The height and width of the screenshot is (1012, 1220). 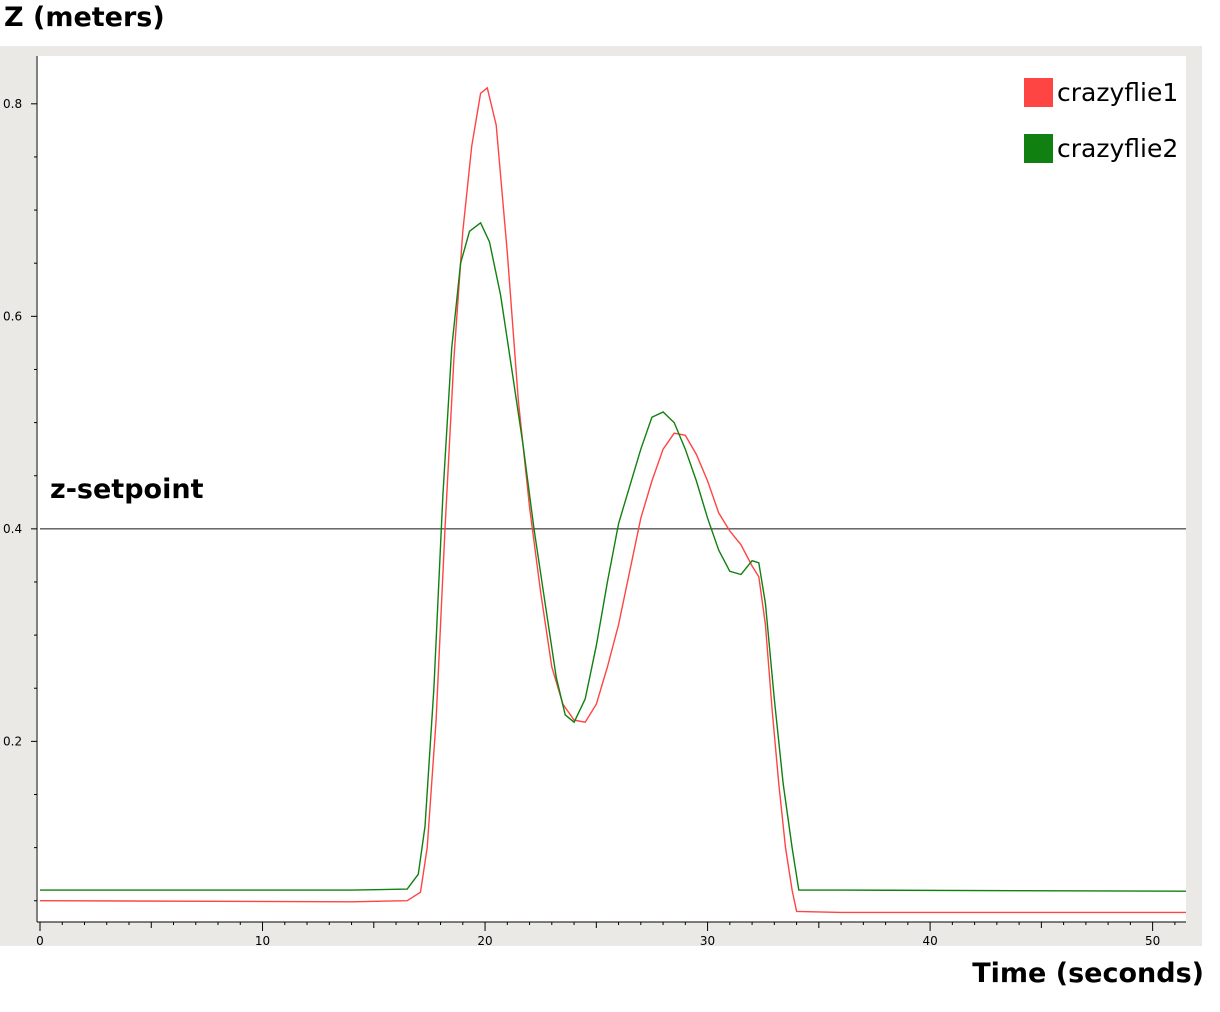 I want to click on legend-swatch-crazyflie2, so click(x=1038, y=148).